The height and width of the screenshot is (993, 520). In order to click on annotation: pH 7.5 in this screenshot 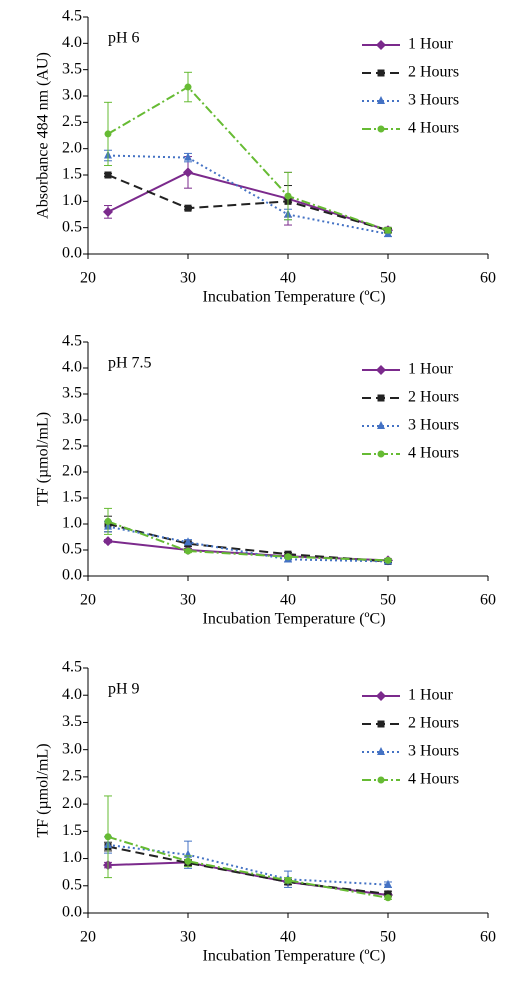, I will do `click(130, 363)`.